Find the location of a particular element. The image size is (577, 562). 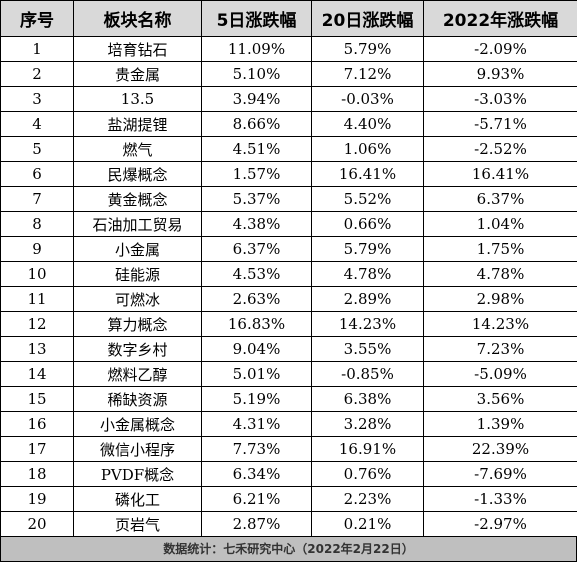

cell-index: 4 is located at coordinates (37, 124).